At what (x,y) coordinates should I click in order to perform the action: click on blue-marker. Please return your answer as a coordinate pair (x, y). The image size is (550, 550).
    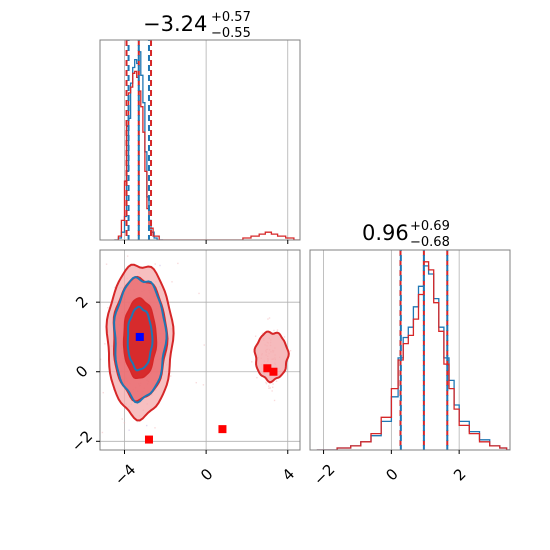
    Looking at the image, I should click on (139, 336).